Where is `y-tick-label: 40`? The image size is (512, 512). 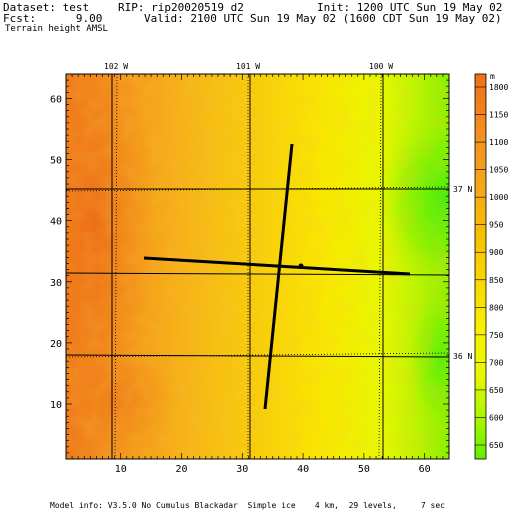 y-tick-label: 40 is located at coordinates (56, 222).